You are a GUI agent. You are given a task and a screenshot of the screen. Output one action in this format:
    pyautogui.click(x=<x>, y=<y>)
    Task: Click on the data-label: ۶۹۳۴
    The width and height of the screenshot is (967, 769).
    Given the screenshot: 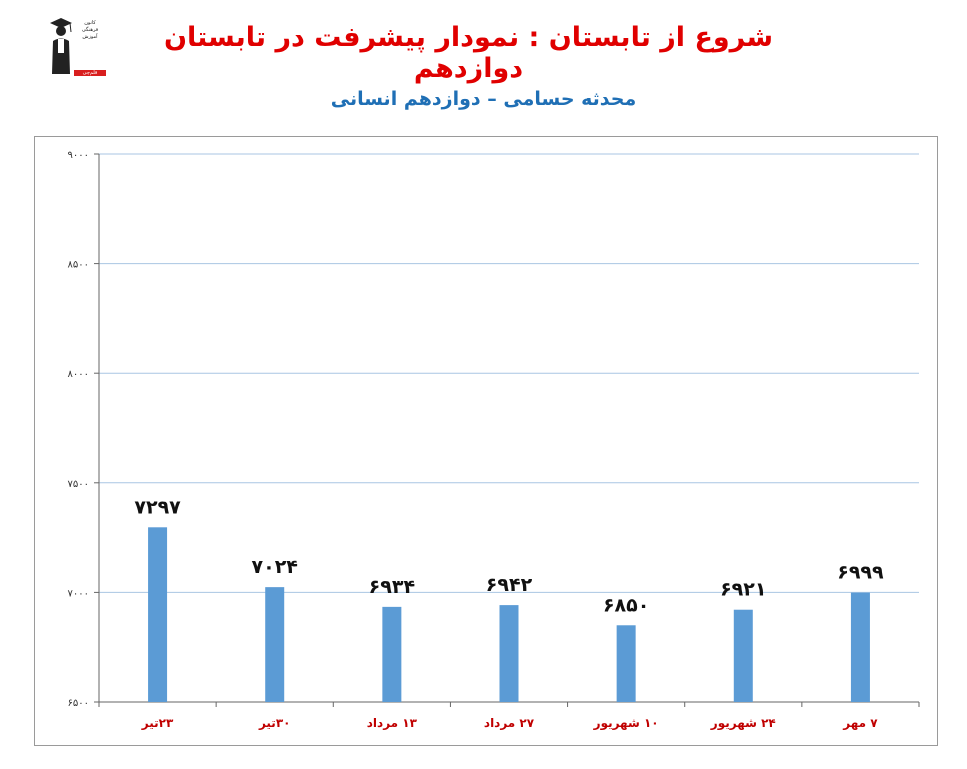 What is the action you would take?
    pyautogui.click(x=392, y=587)
    